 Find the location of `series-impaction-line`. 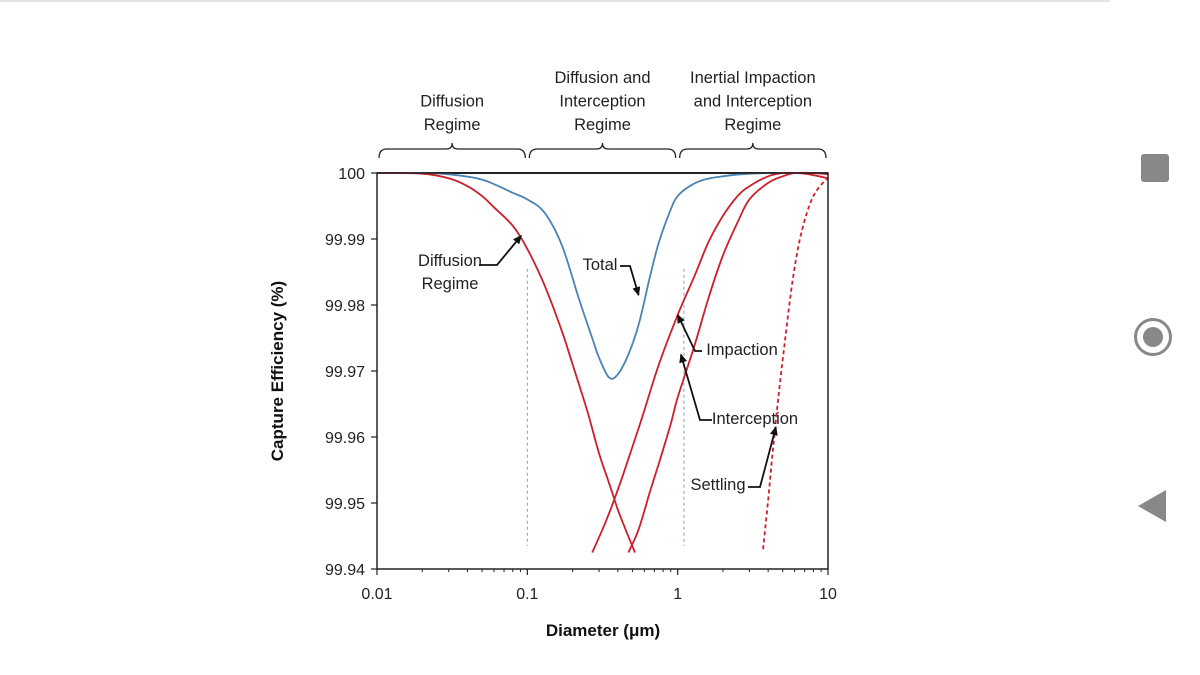

series-impaction-line is located at coordinates (710, 362).